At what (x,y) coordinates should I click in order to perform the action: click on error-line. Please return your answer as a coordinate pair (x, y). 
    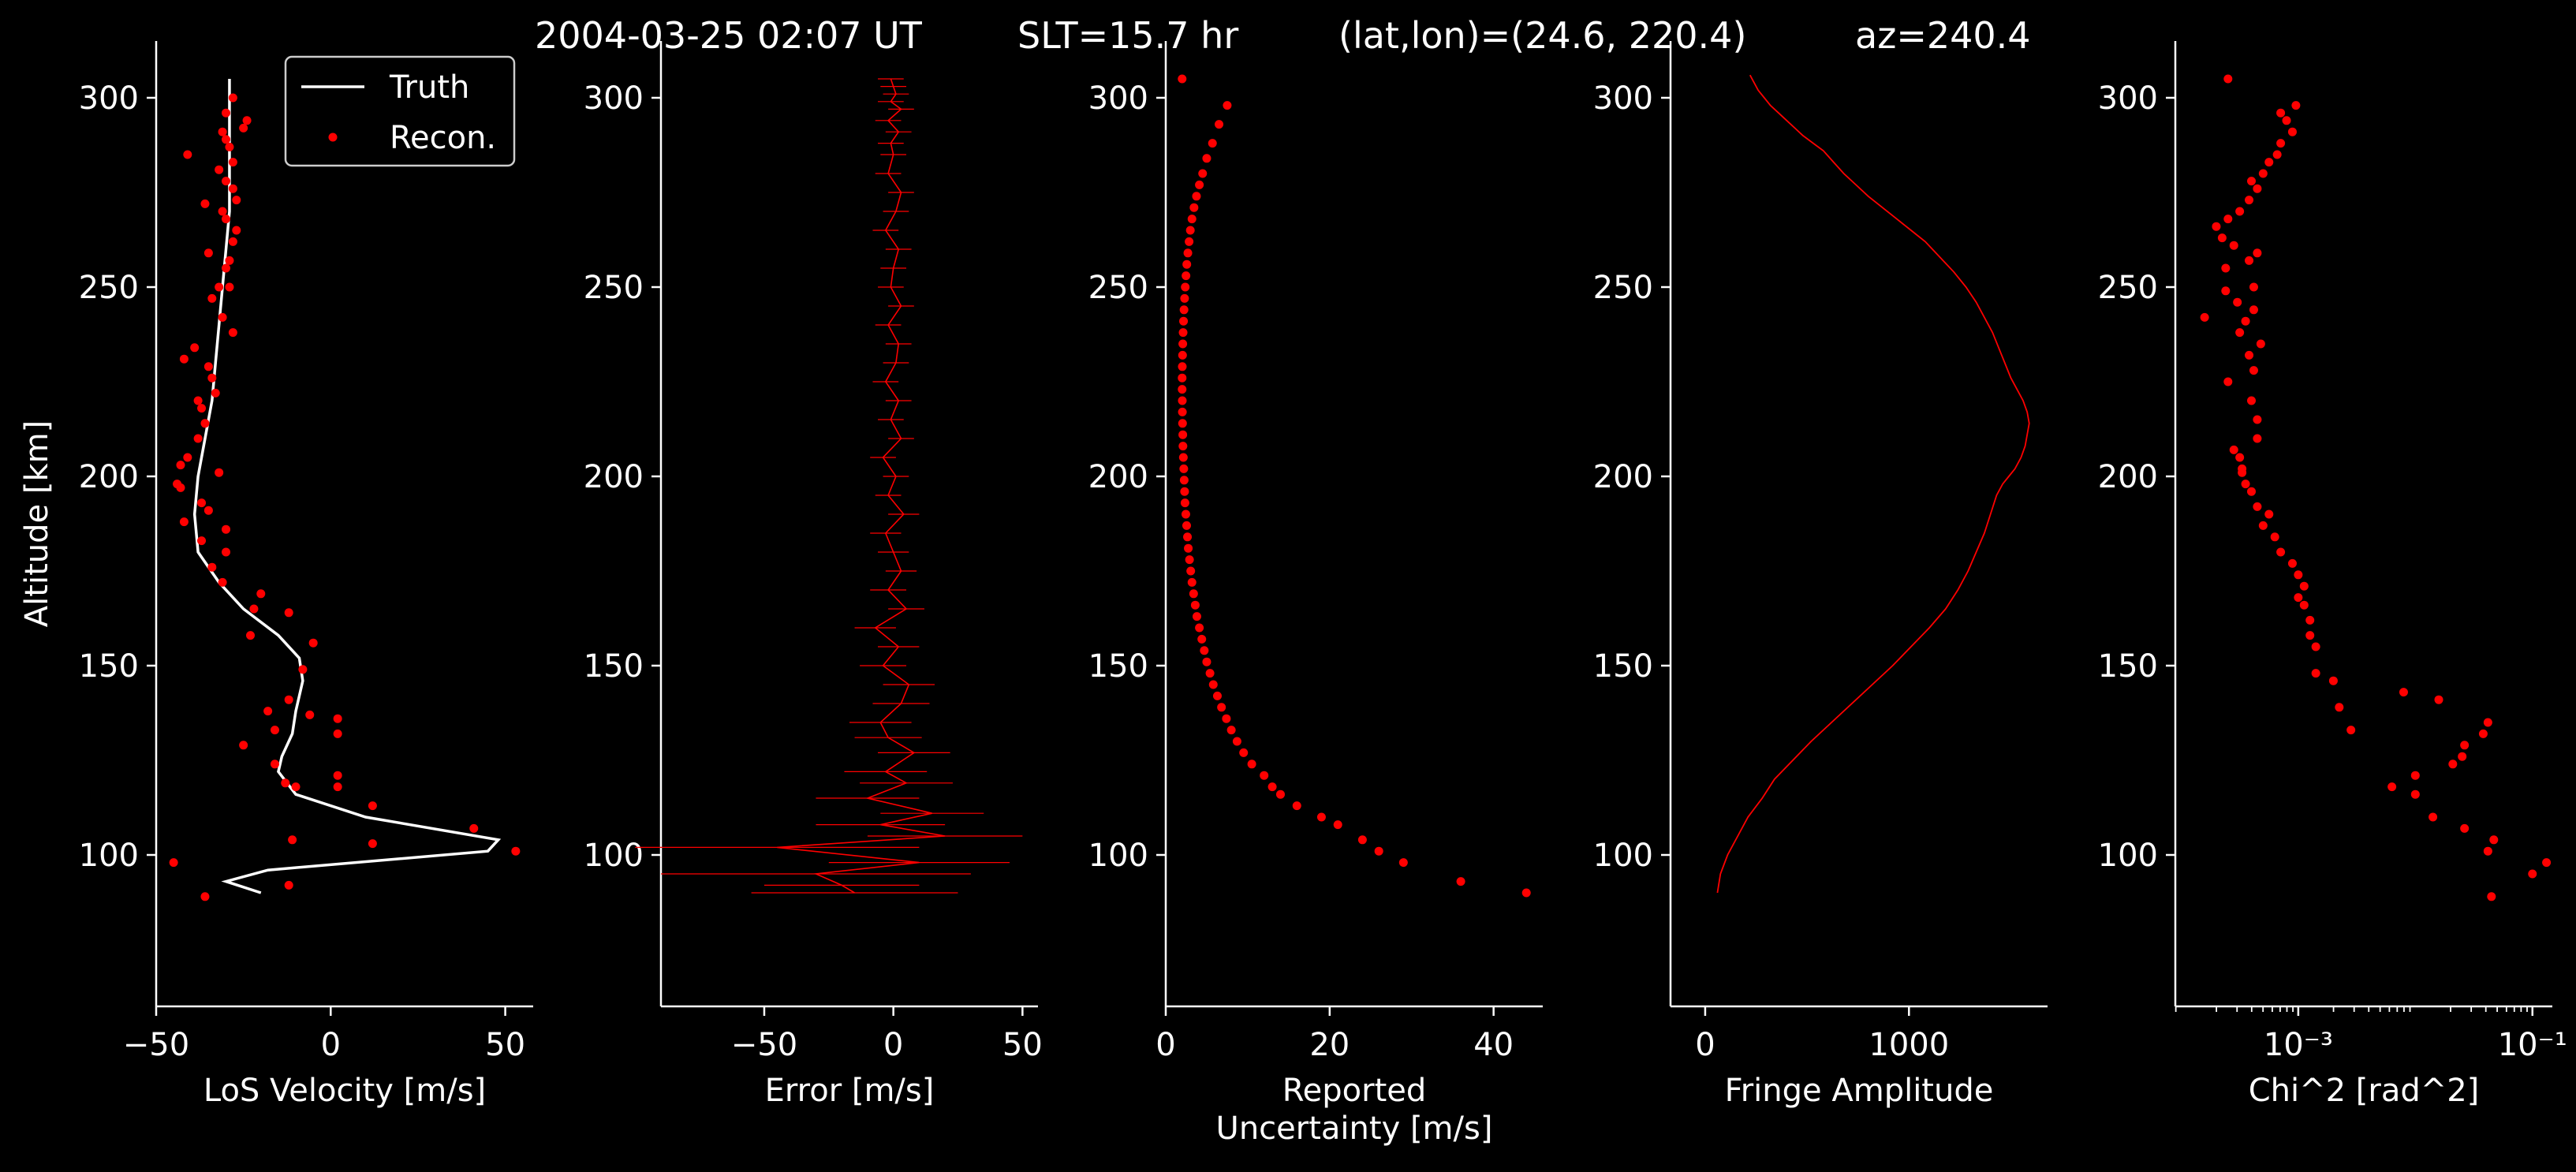
    Looking at the image, I should click on (861, 486).